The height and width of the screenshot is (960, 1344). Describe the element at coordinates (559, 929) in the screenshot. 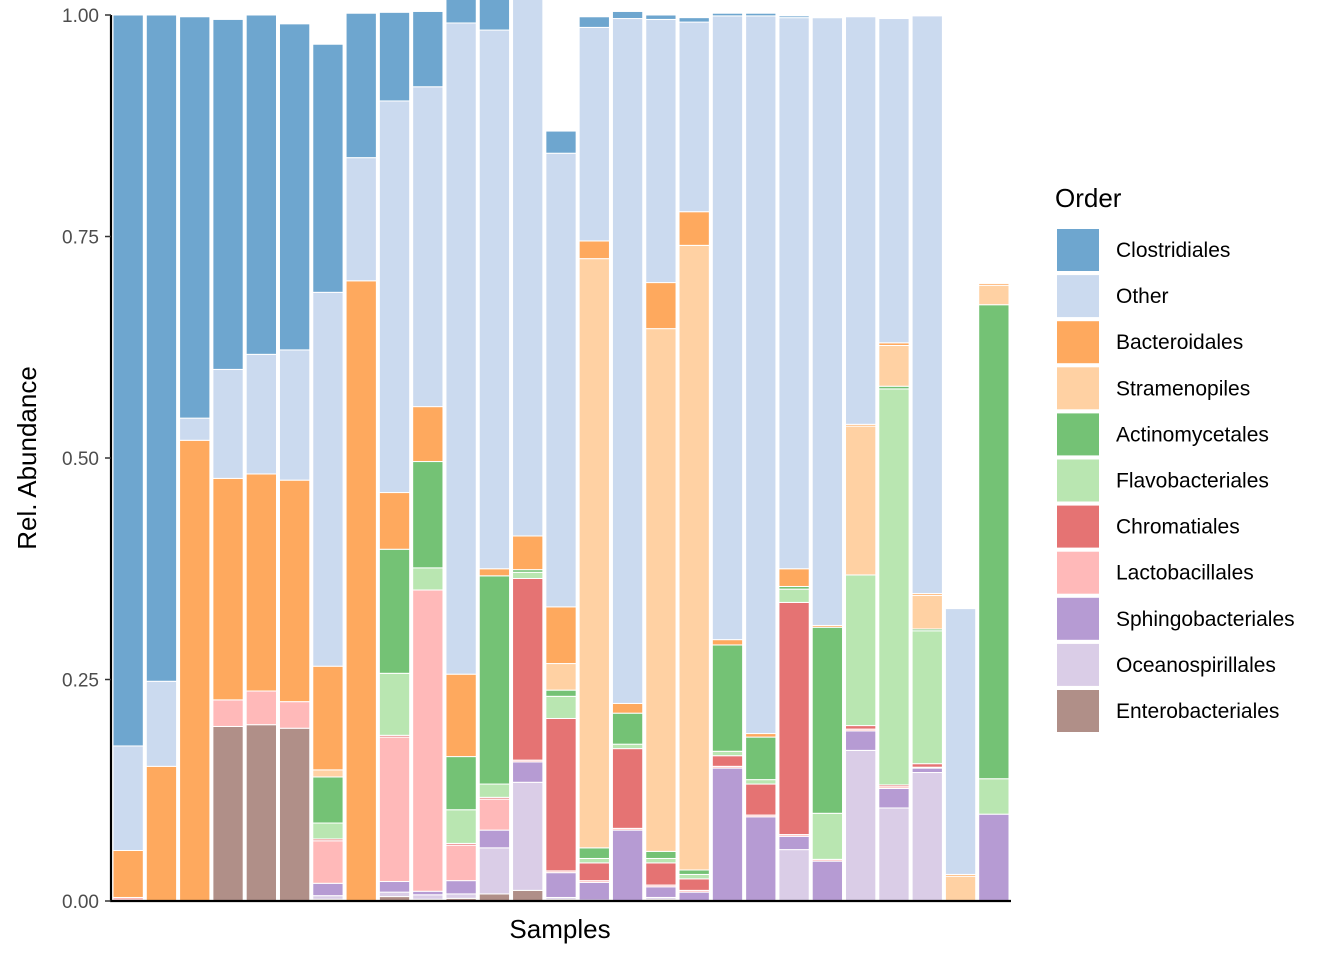

I see `x-axis-title: Samples` at that location.